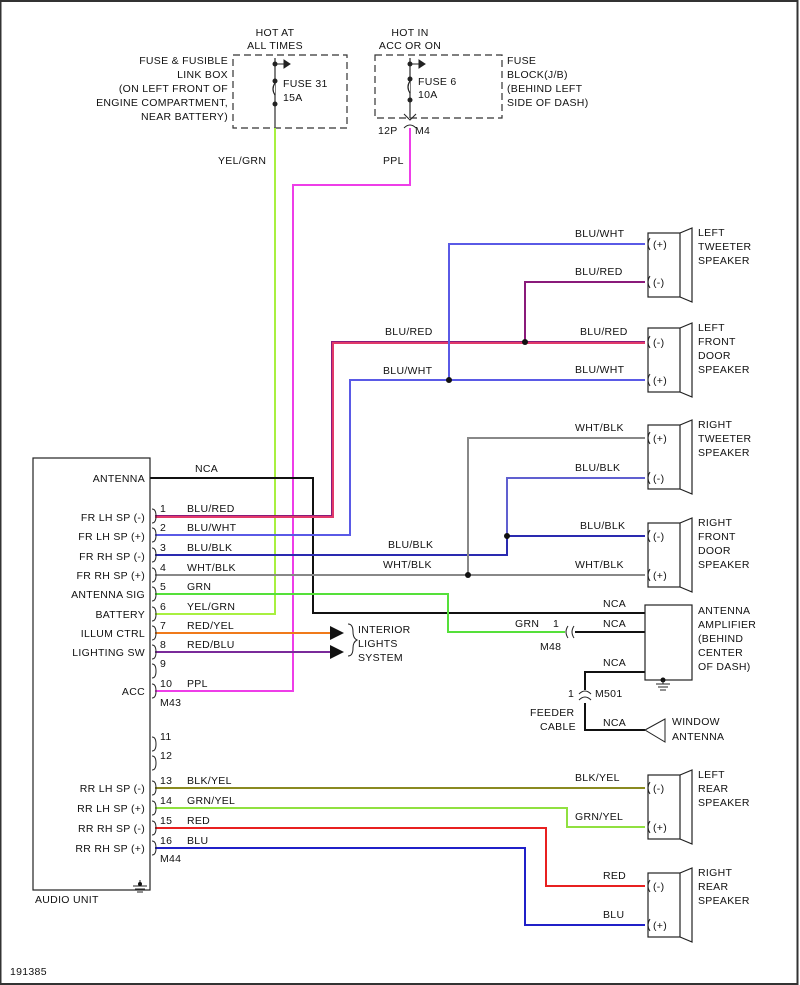 This screenshot has width=800, height=985. I want to click on wire-label: YEL/GRN, so click(242, 161).